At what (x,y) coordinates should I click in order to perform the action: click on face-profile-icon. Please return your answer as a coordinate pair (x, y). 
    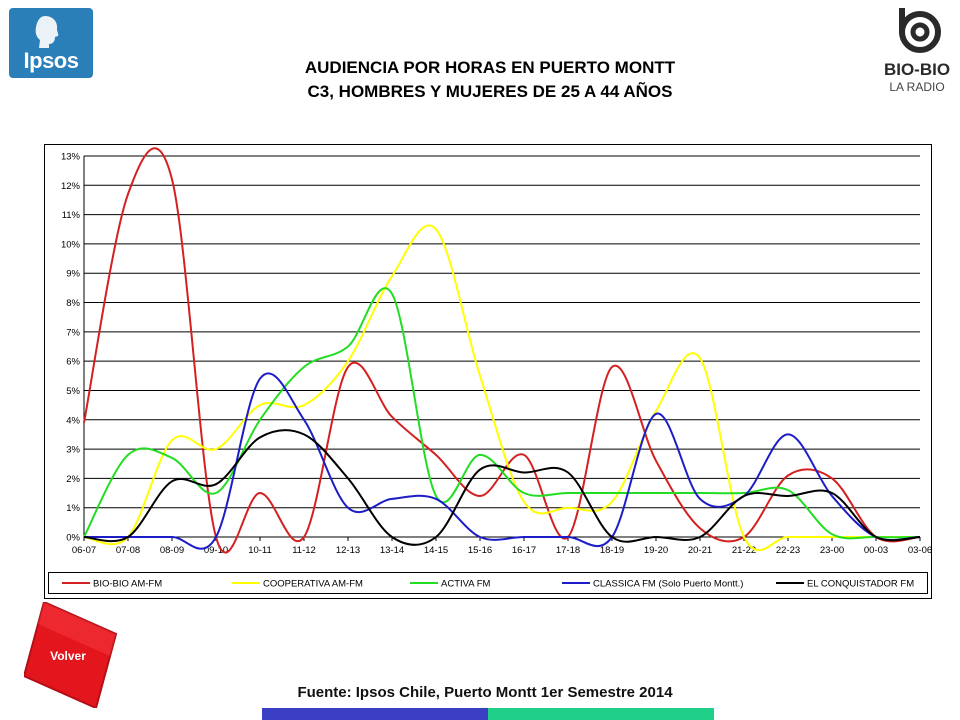
    Looking at the image, I should click on (47, 32).